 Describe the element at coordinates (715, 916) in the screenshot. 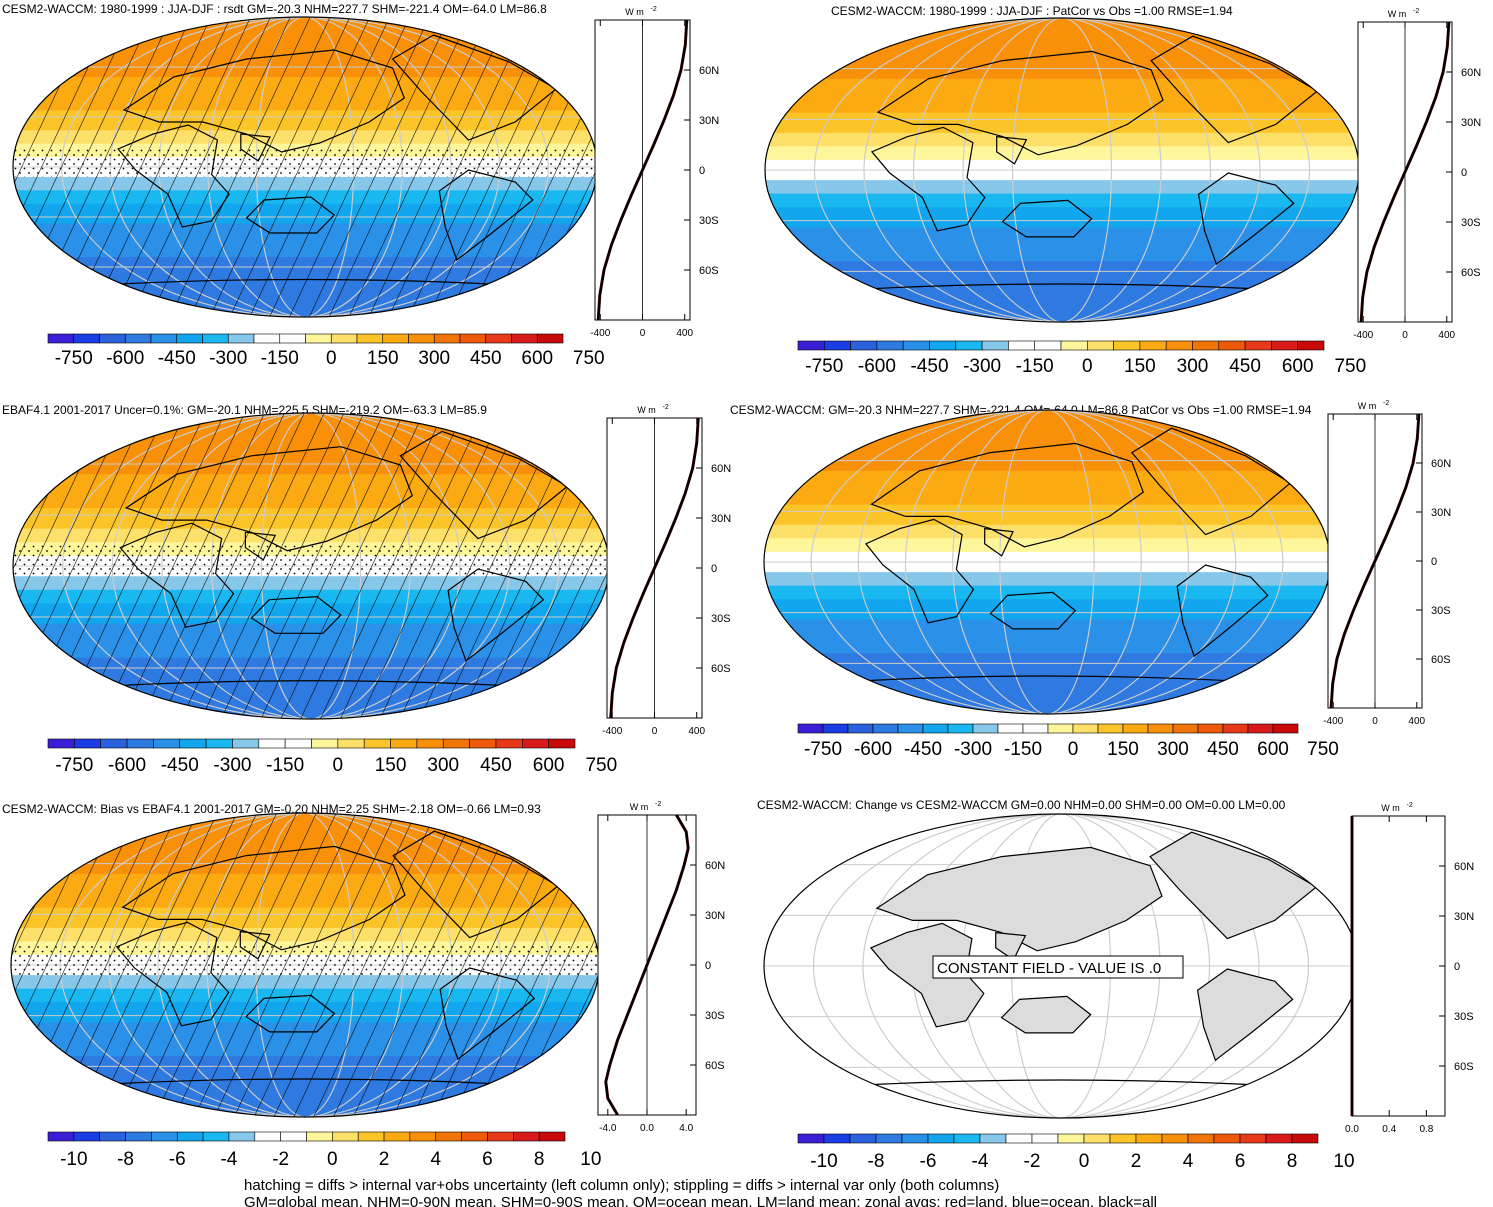

I see `lat-tick-label: 30N` at that location.